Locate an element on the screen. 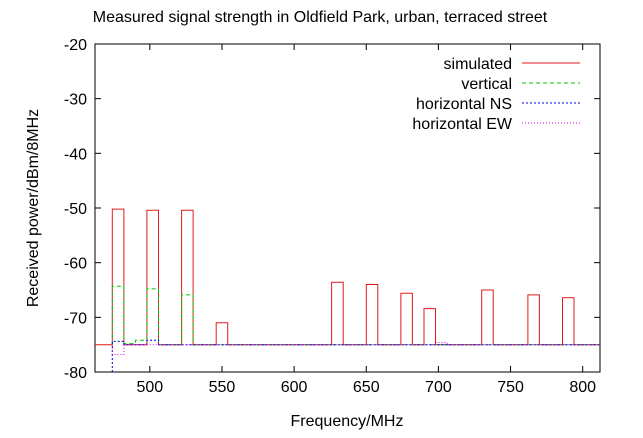 This screenshot has height=438, width=643. legend-label: vertical is located at coordinates (486, 84).